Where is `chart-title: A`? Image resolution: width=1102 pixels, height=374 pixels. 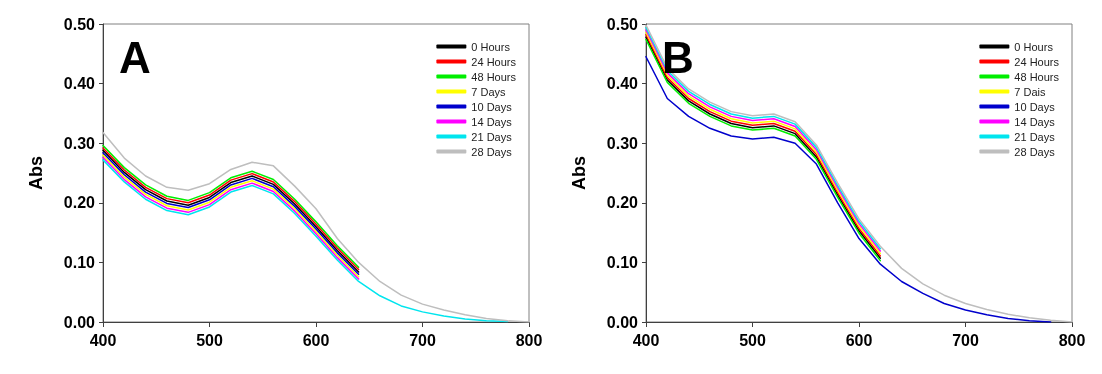
chart-title: A is located at coordinates (135, 57).